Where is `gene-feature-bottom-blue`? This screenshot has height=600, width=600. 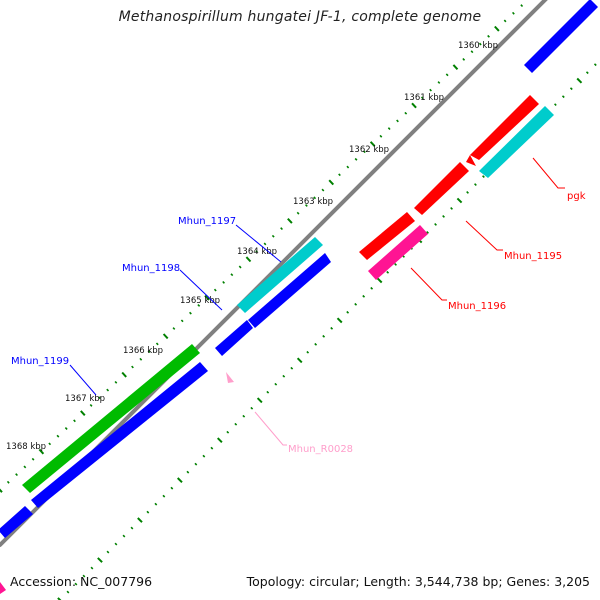
gene-feature-bottom-blue is located at coordinates (16, 522).